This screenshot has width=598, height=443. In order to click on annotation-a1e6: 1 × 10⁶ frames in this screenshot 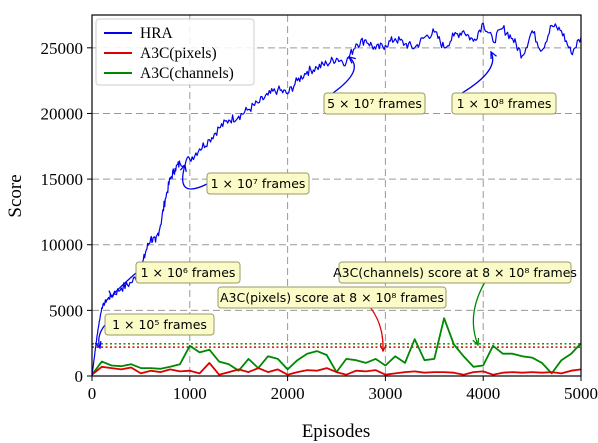, I will do `click(174, 280)`.